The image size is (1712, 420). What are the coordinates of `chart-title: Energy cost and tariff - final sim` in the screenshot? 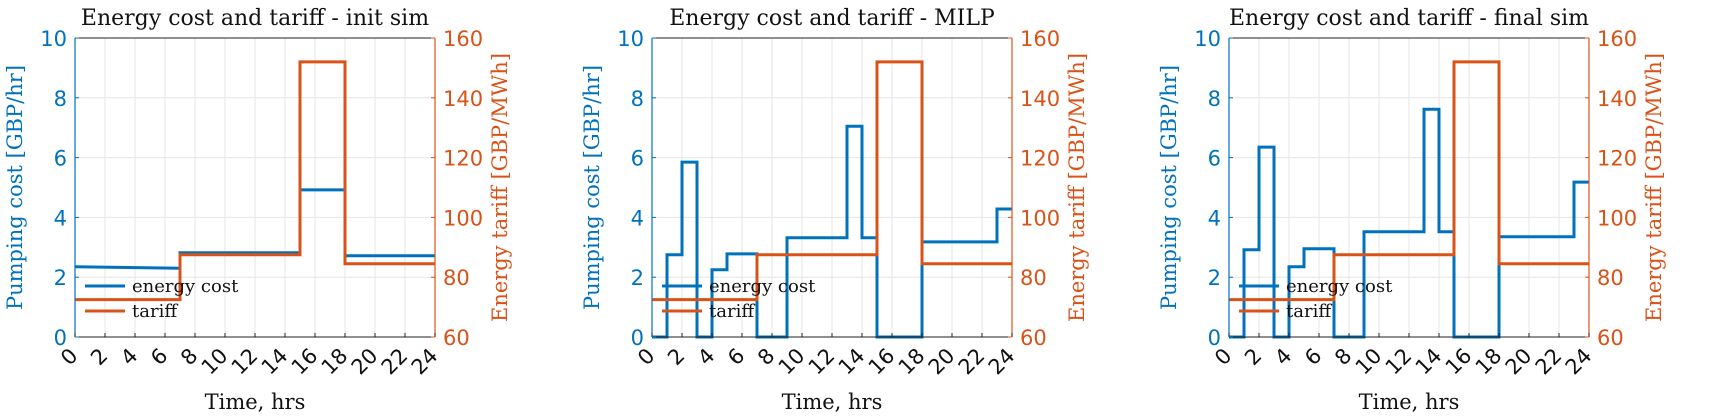 It's located at (1409, 18).